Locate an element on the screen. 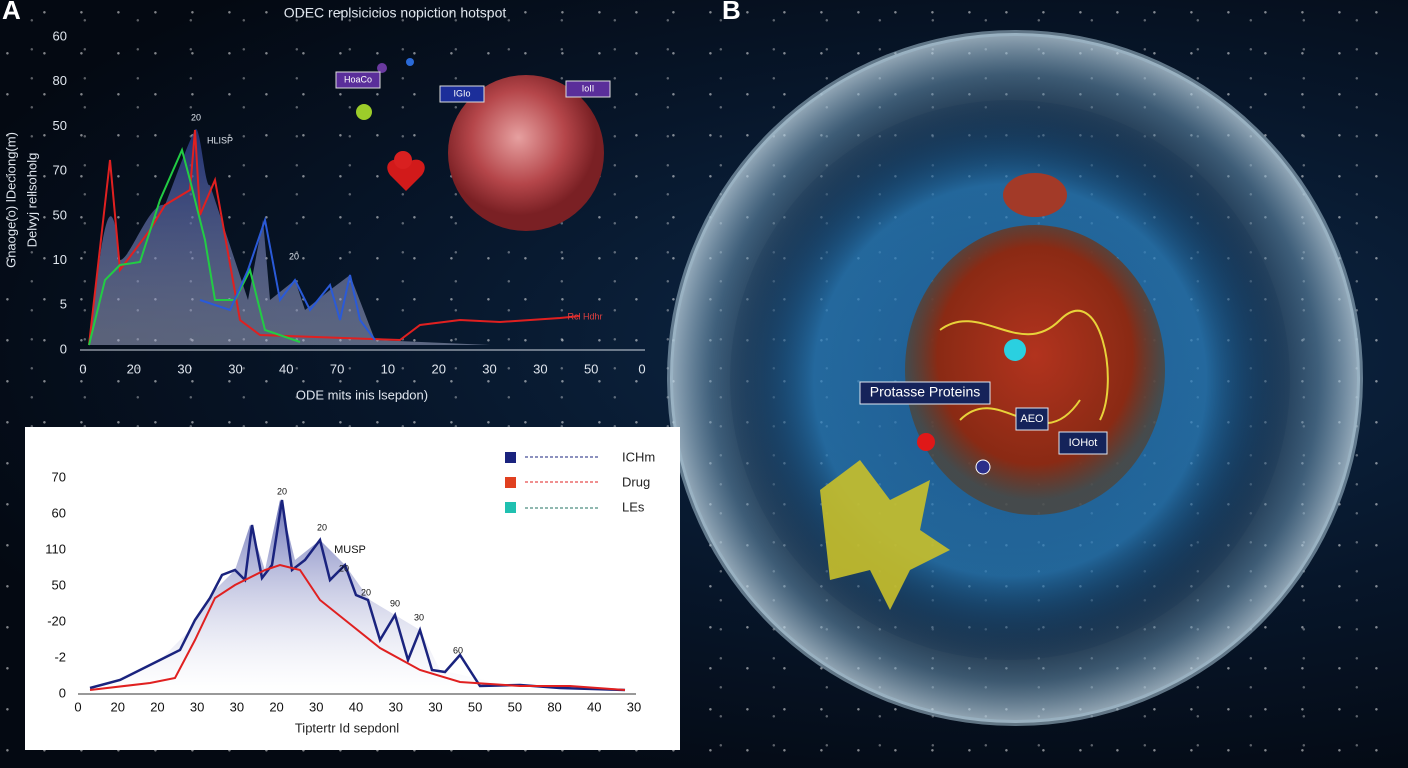 Image resolution: width=1408 pixels, height=768 pixels. annotation: Rcl Hdhr is located at coordinates (584, 316).